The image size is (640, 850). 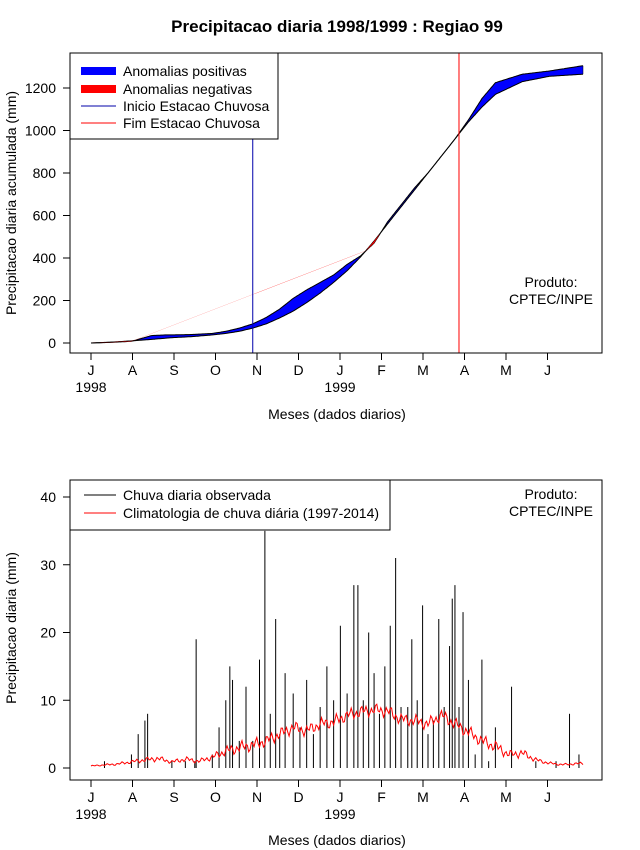 What do you see at coordinates (45, 216) in the screenshot?
I see `y-tick-label: 600` at bounding box center [45, 216].